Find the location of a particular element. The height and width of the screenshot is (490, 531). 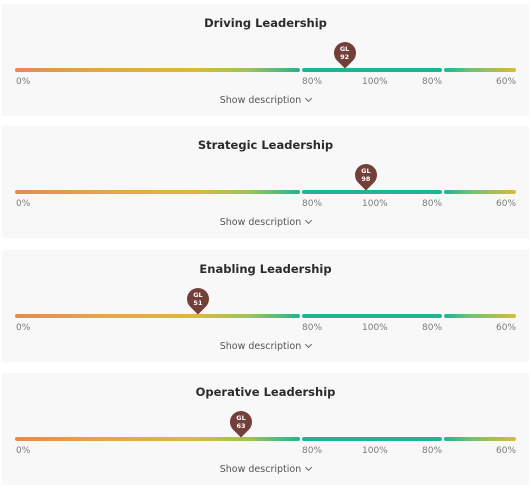

marker-value: 51 is located at coordinates (198, 303).